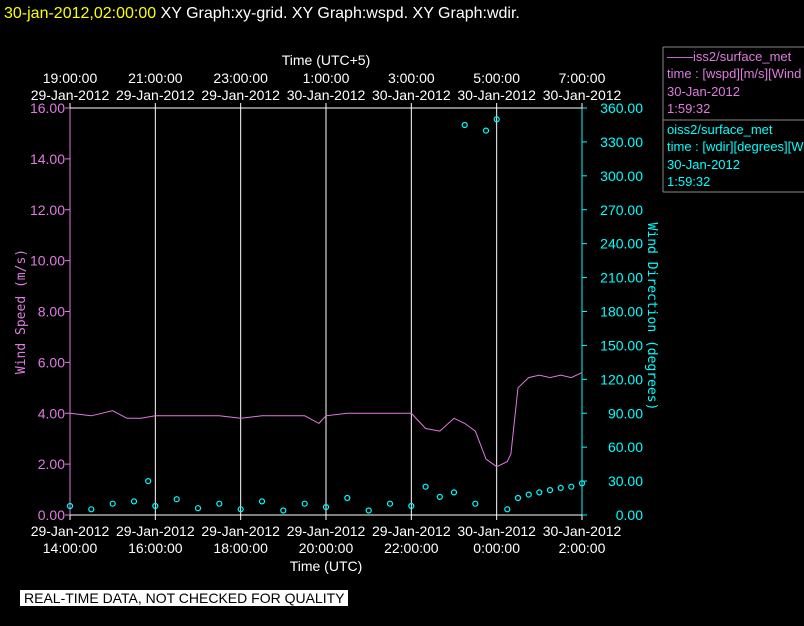  What do you see at coordinates (80, 13) in the screenshot?
I see `header-timestamp: 30-jan-2012,02:00:00` at bounding box center [80, 13].